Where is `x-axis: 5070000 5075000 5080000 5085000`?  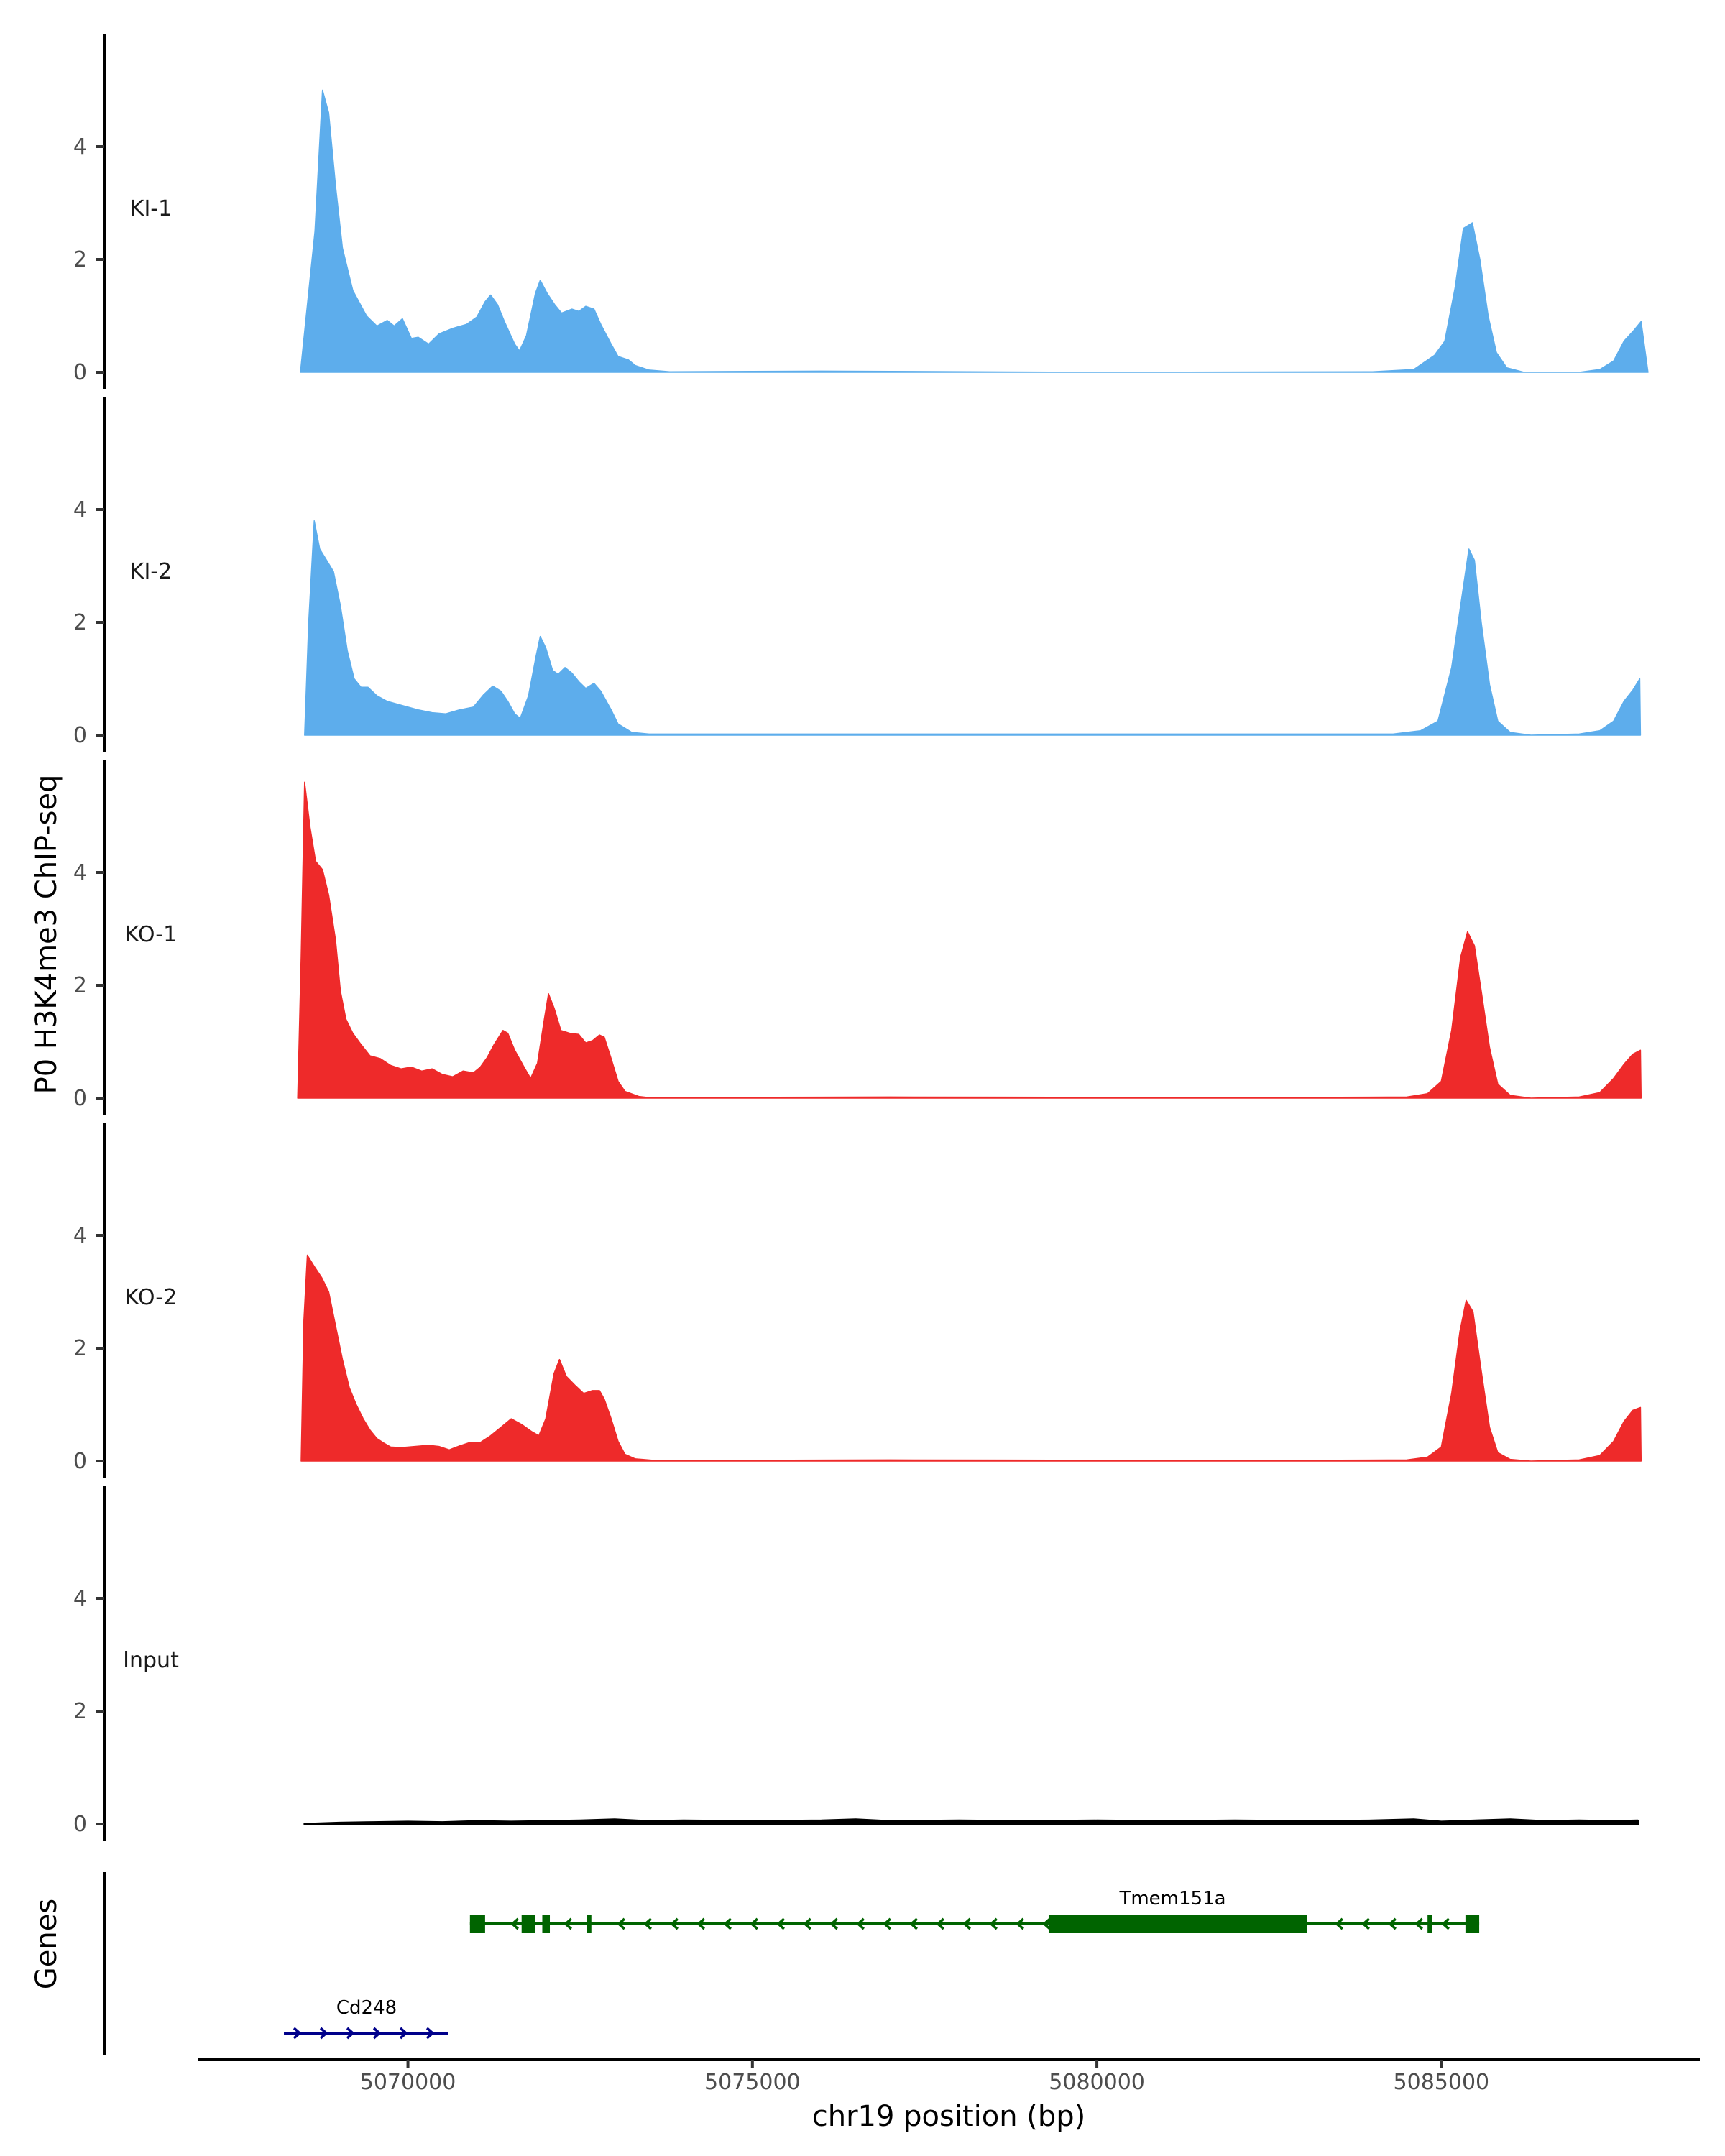
x-axis: 5070000 5075000 5080000 5085000 is located at coordinates (949, 2076).